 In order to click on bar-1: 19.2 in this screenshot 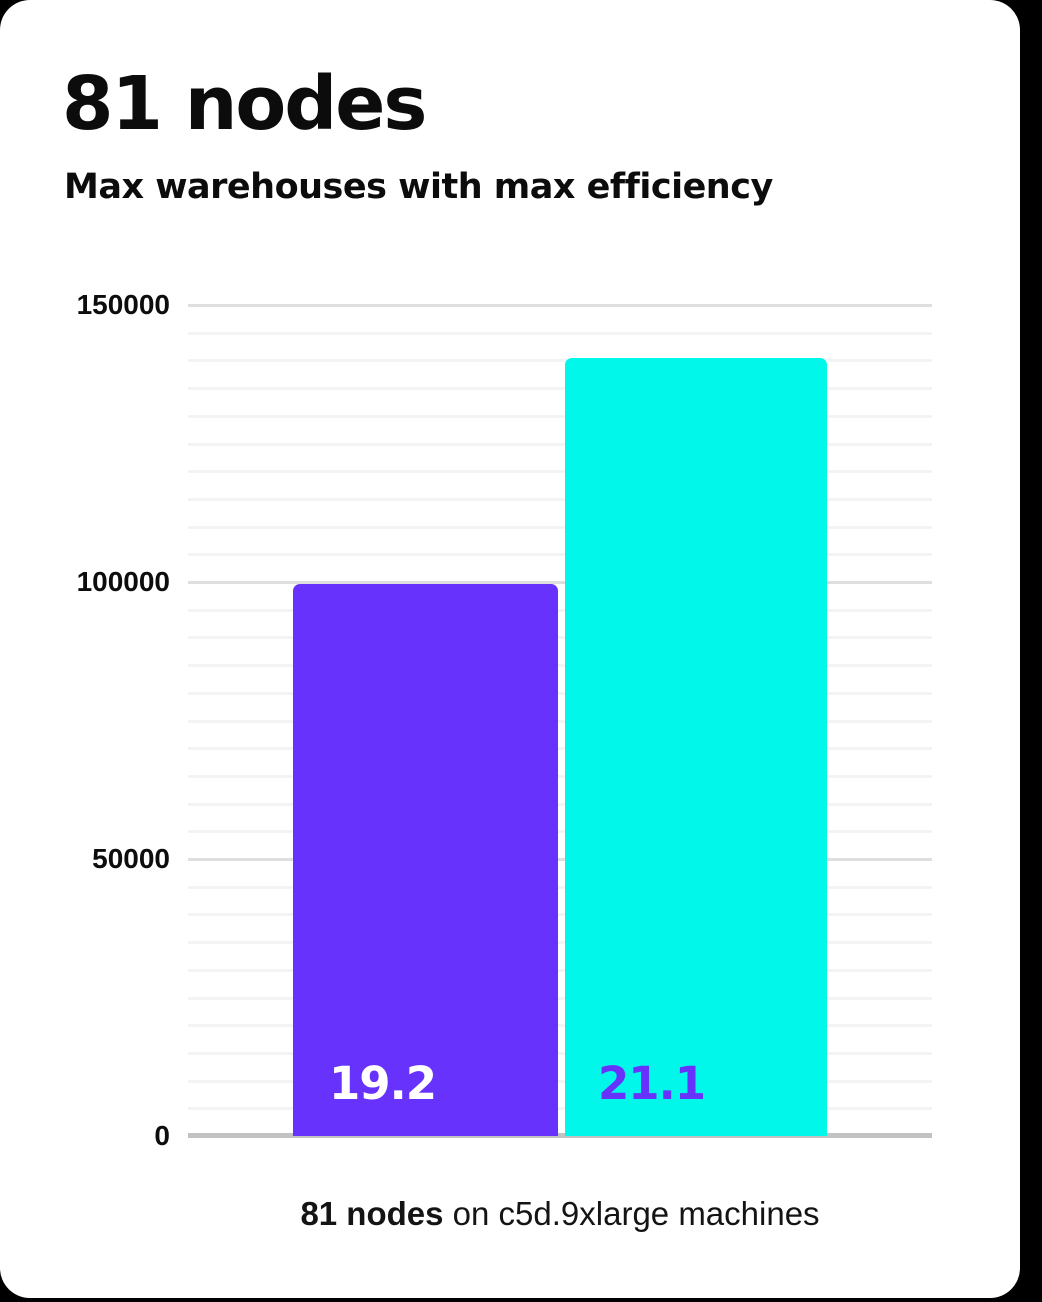, I will do `click(425, 860)`.